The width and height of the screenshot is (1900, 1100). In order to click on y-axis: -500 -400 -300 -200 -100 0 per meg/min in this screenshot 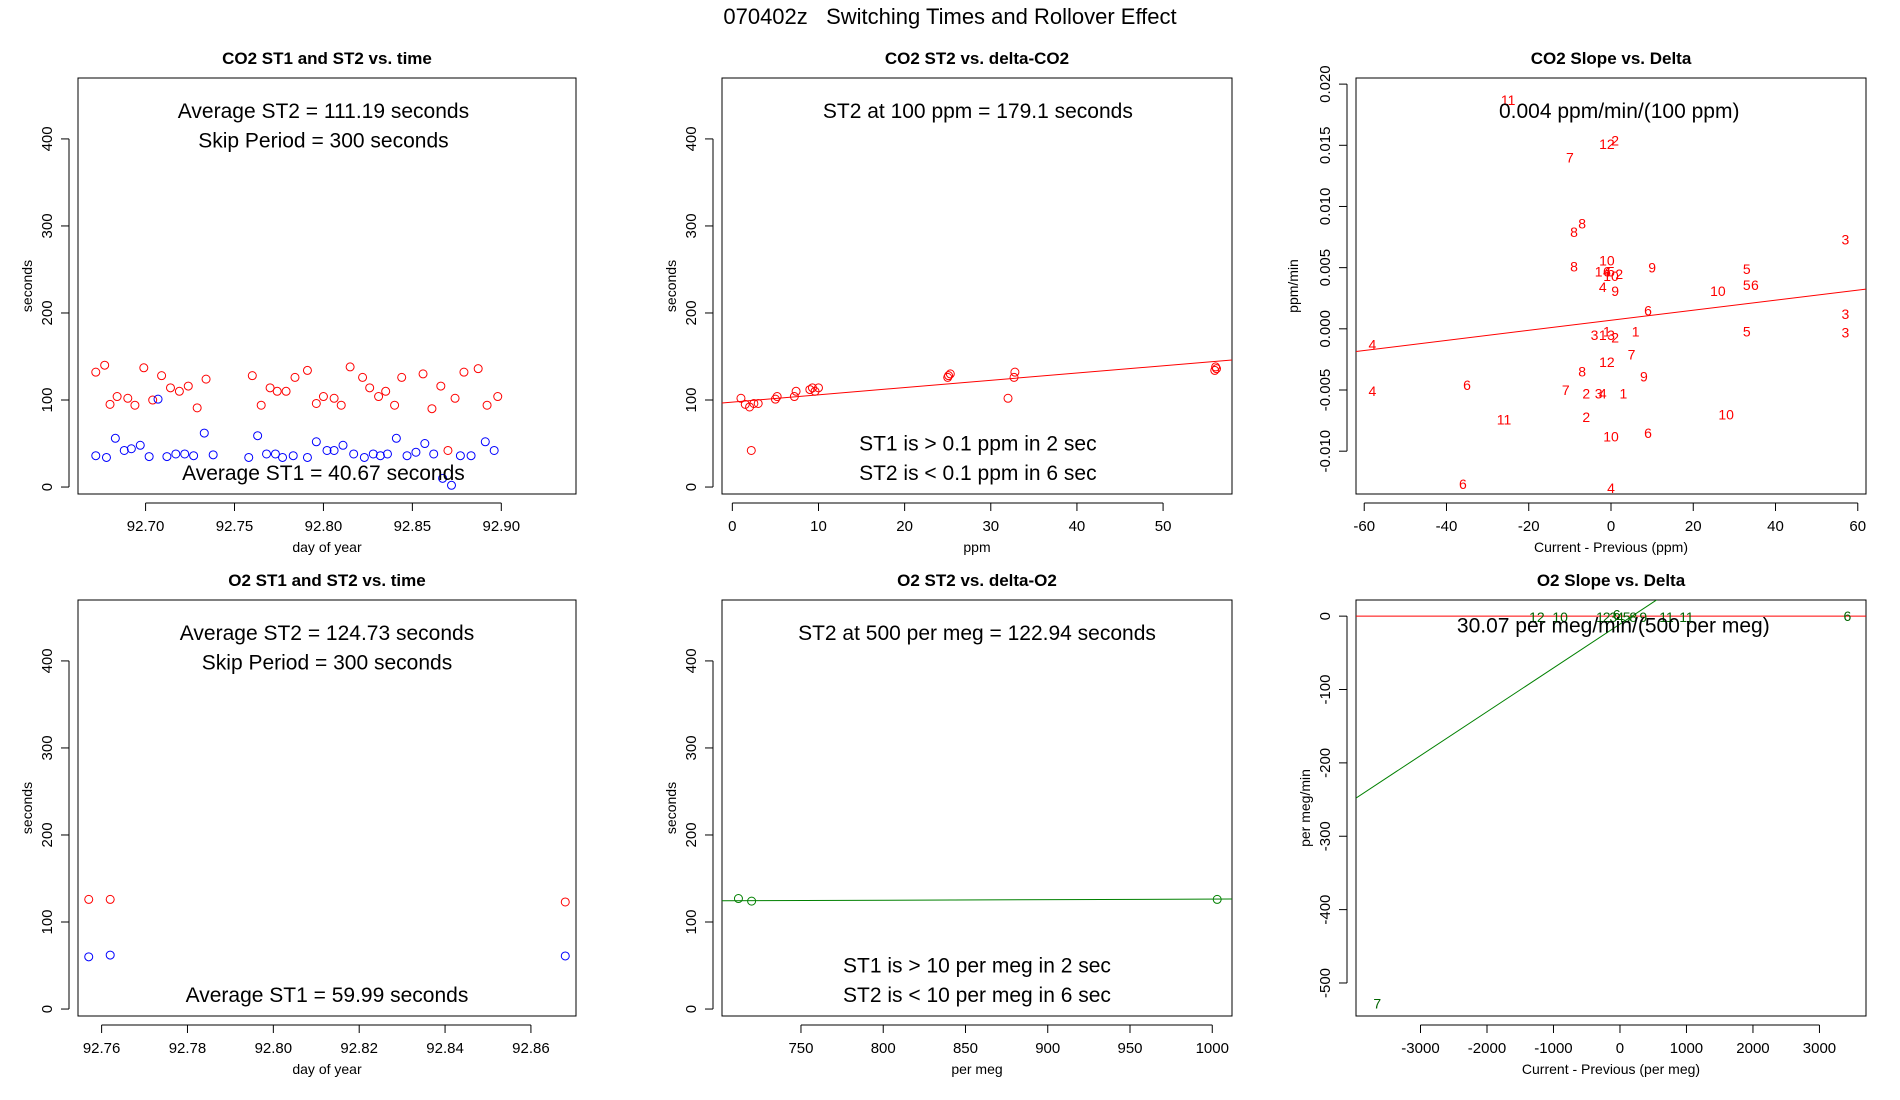, I will do `click(1322, 805)`.